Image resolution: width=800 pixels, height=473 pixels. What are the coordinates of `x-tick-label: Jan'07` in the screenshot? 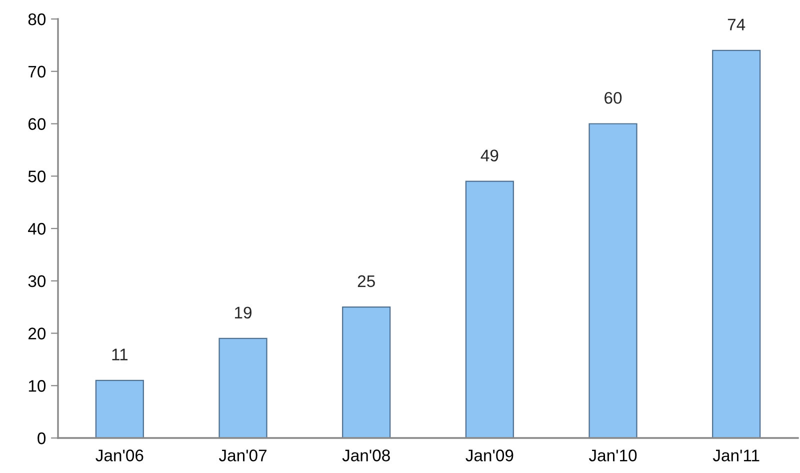 It's located at (242, 456).